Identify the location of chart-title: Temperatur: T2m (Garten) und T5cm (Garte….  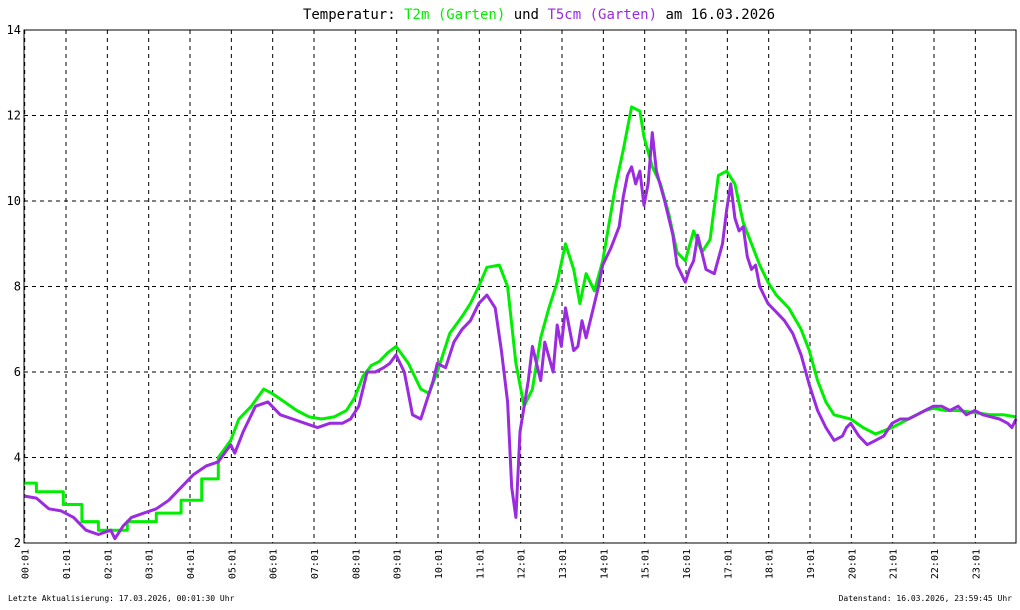
(539, 15).